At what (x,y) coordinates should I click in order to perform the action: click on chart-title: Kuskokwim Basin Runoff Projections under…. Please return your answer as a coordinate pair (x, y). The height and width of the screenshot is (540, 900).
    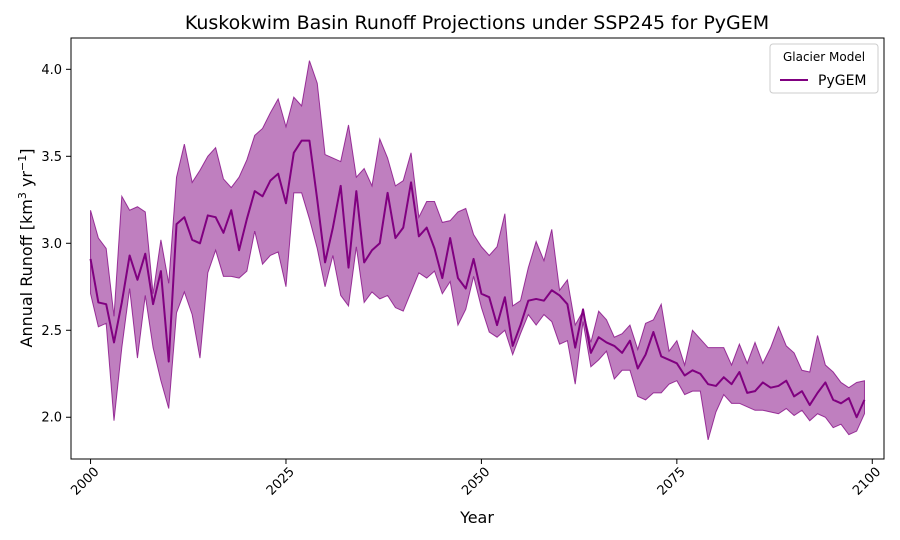
    Looking at the image, I should click on (477, 23).